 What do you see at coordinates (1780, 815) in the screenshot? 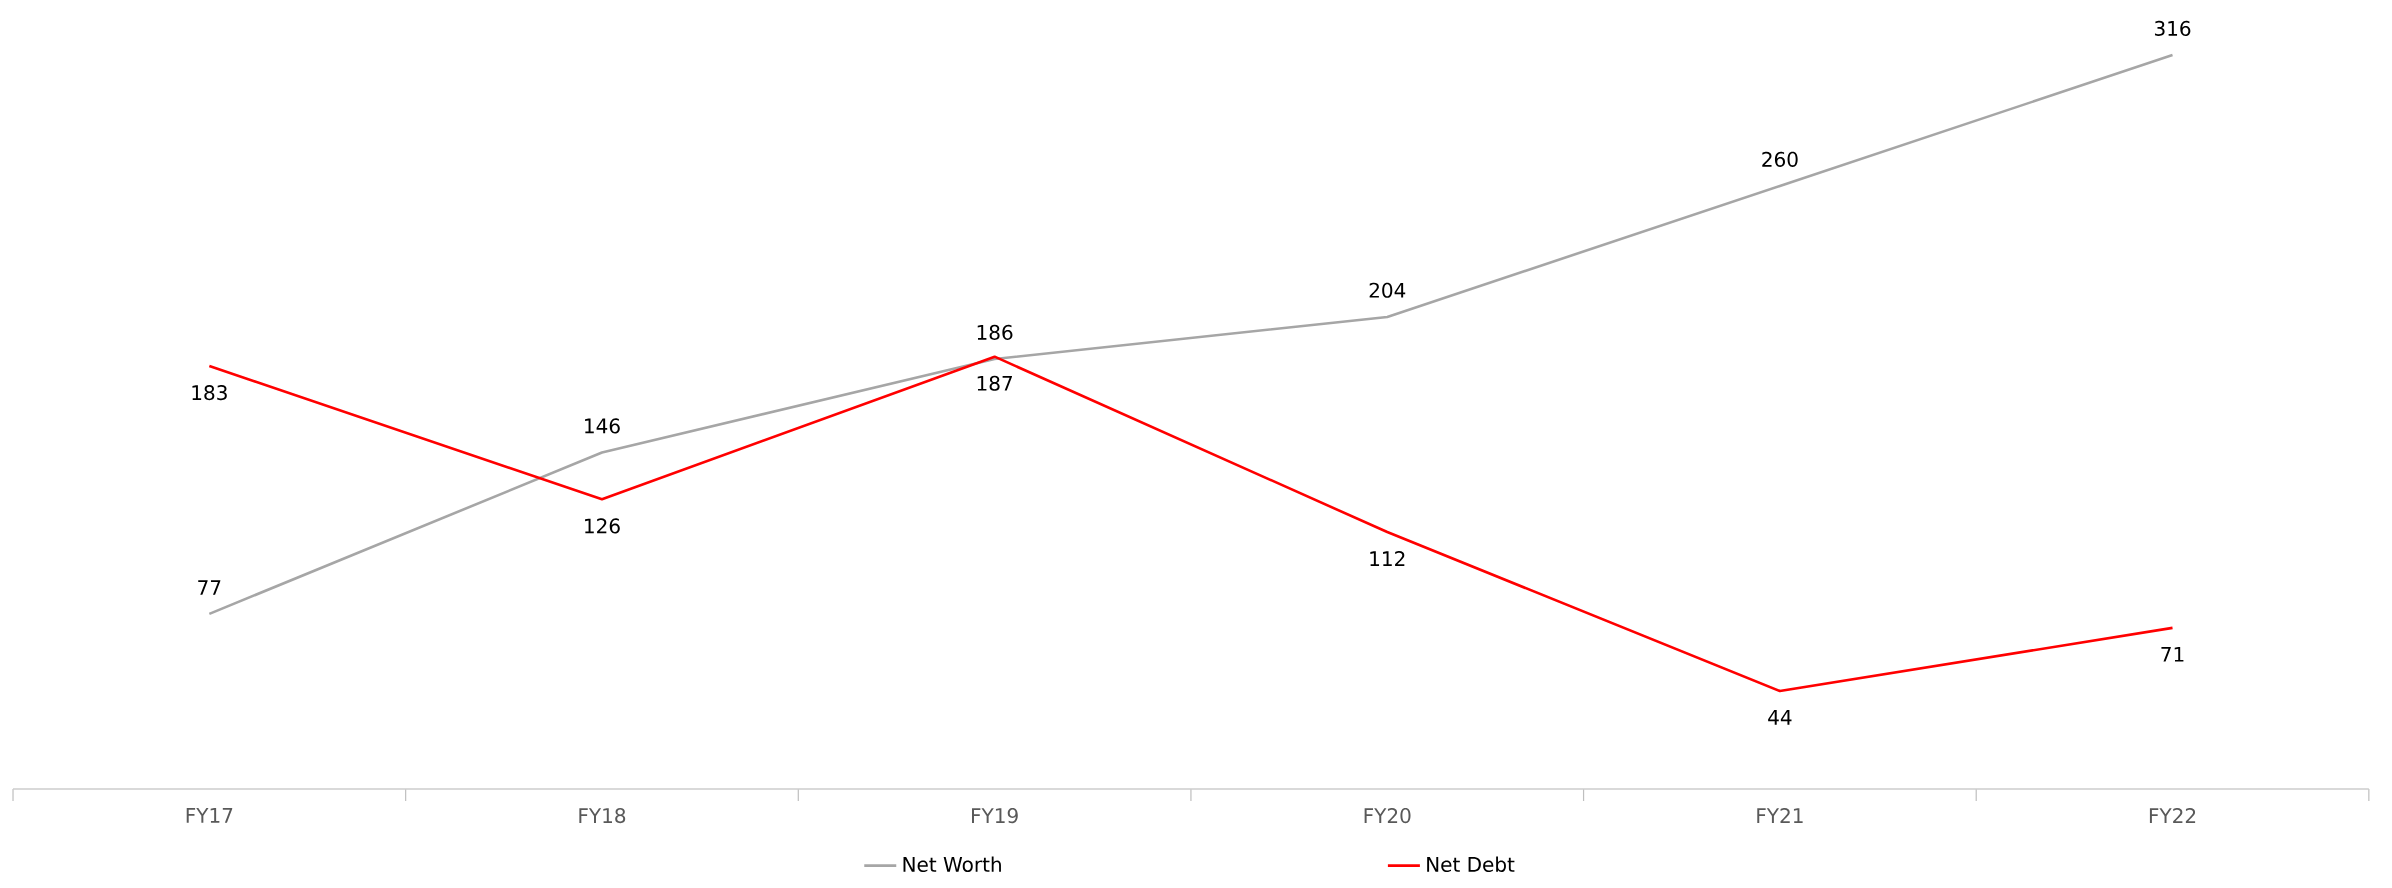
I see `x-tick-label: FY21` at bounding box center [1780, 815].